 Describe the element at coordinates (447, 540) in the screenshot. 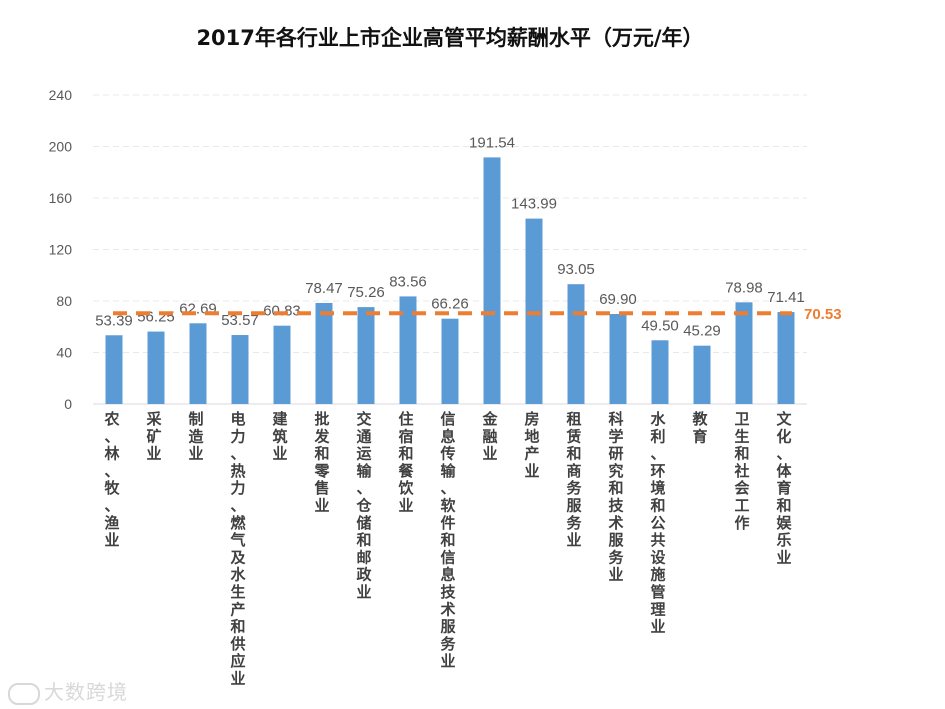

I see `category-label: 信息传输、软件和信息技术服务业` at that location.